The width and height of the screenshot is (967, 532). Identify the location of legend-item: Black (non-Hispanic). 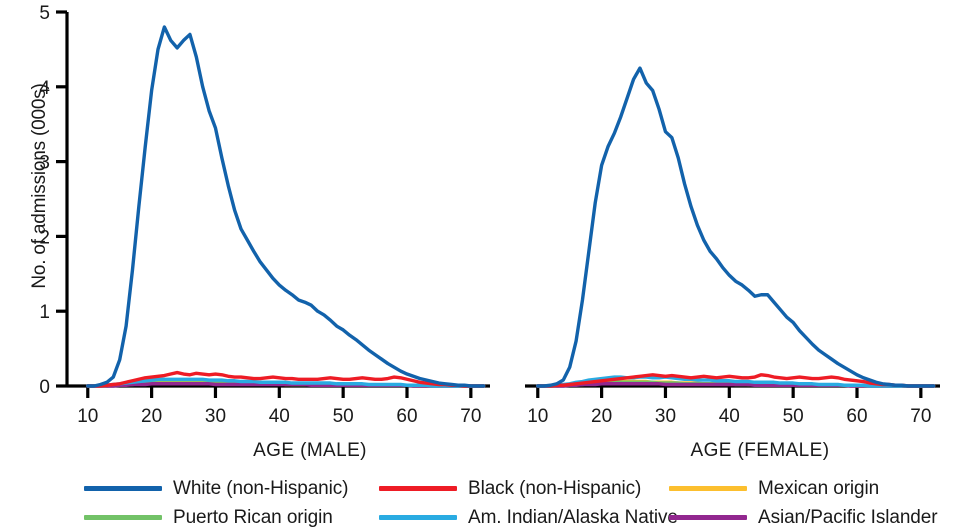
(524, 489).